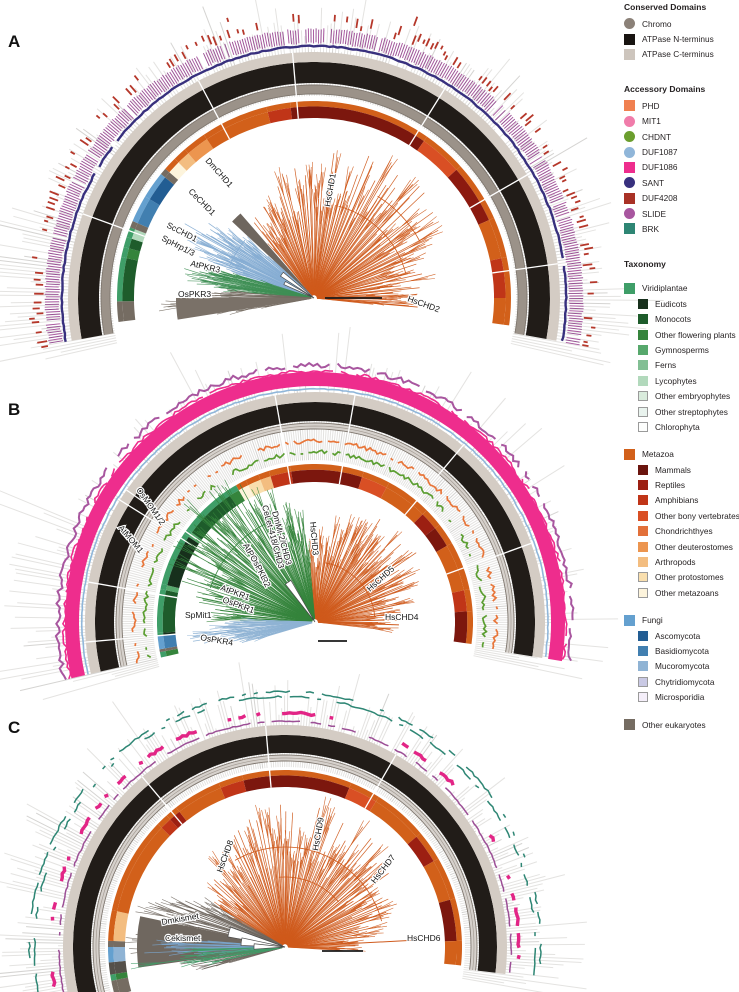 The image size is (739, 992). Describe the element at coordinates (643, 396) in the screenshot. I see `legend-swatch-other-embryophytes` at that location.